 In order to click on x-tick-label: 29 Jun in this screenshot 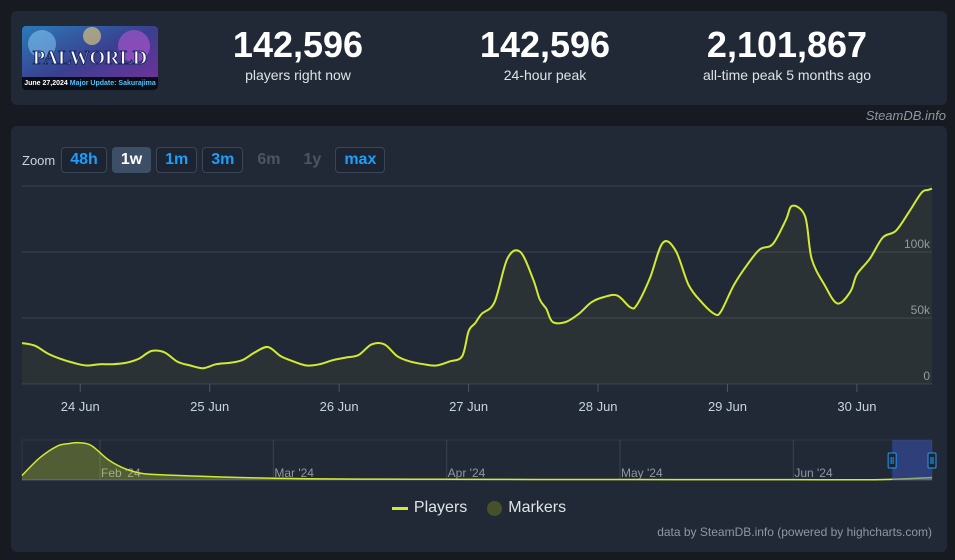, I will do `click(727, 406)`.